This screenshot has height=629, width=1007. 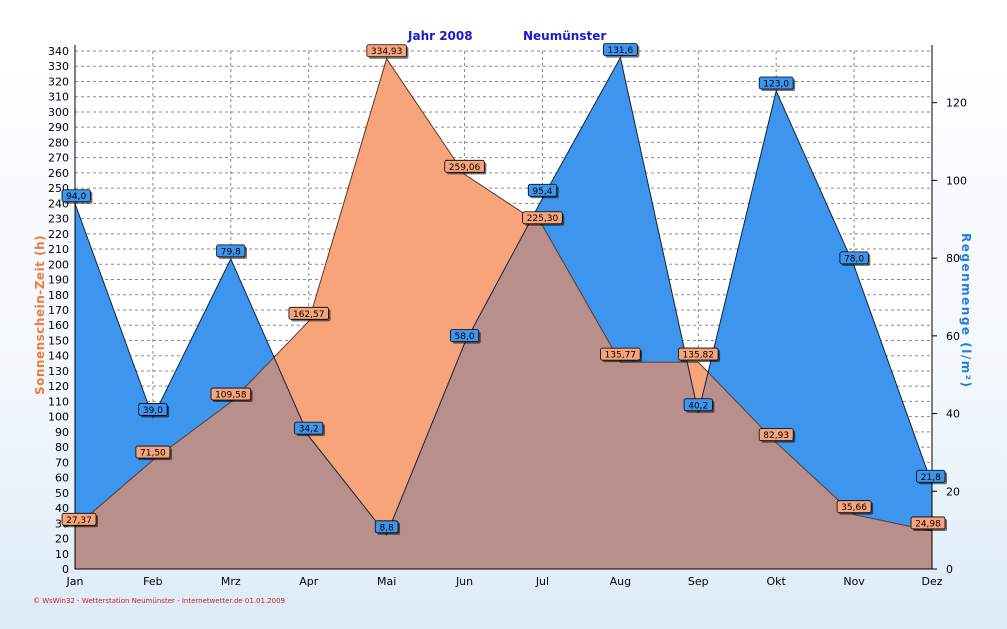 I want to click on data-label-text: 71,50, so click(x=153, y=454).